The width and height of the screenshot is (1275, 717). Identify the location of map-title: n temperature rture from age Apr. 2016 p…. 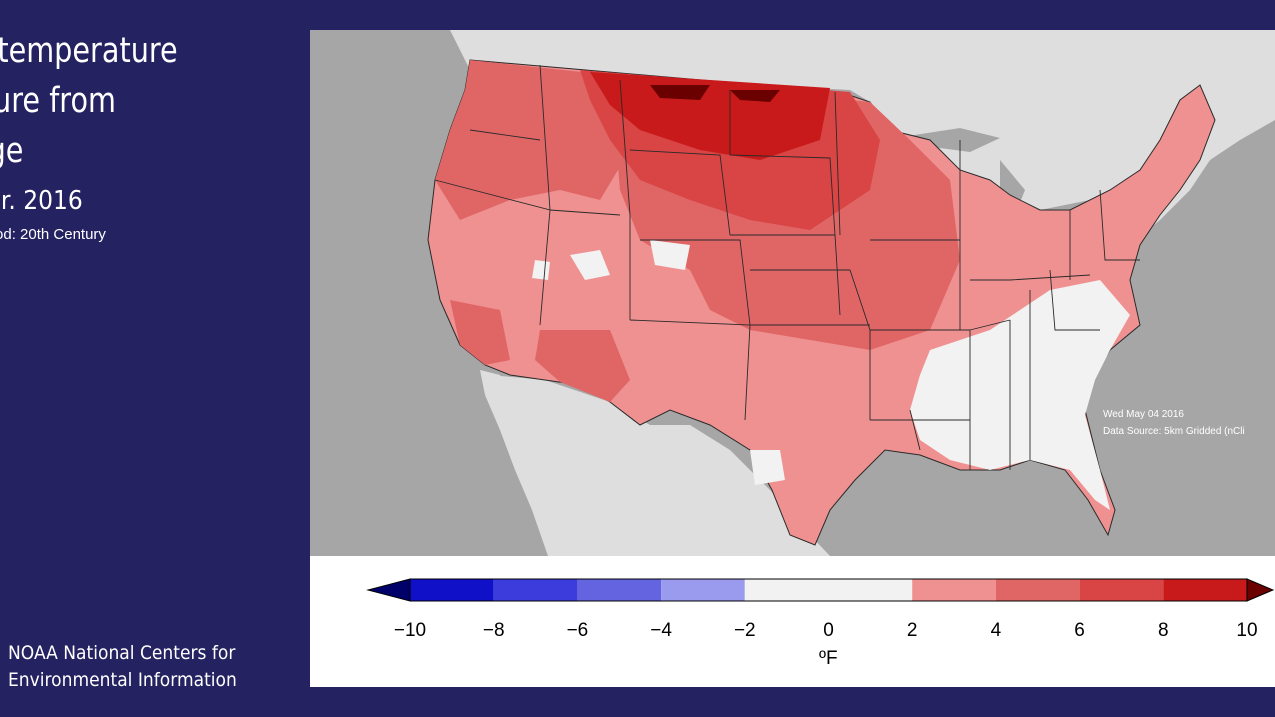
(135, 134).